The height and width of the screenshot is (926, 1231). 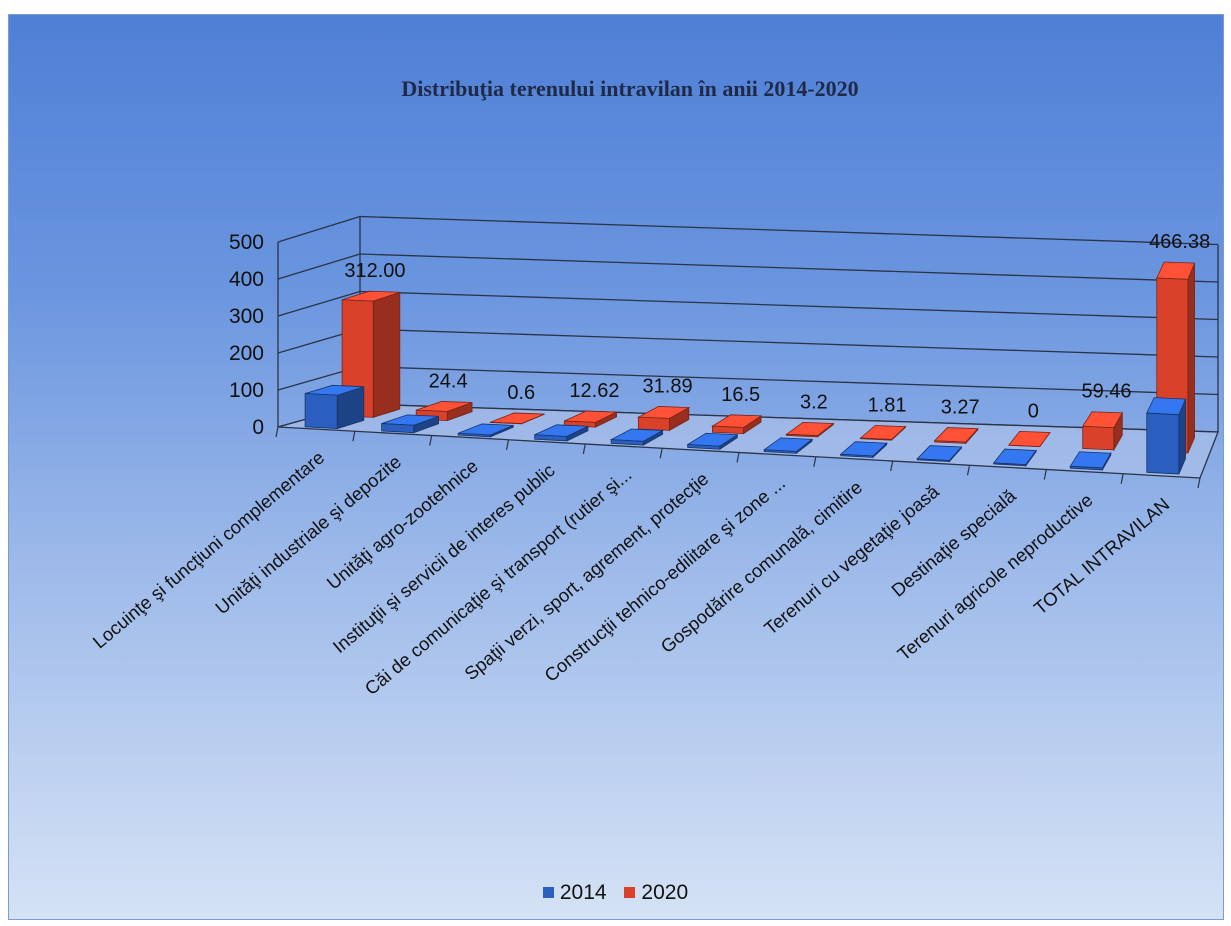 I want to click on legend-item-2020: 2020, so click(x=656, y=893).